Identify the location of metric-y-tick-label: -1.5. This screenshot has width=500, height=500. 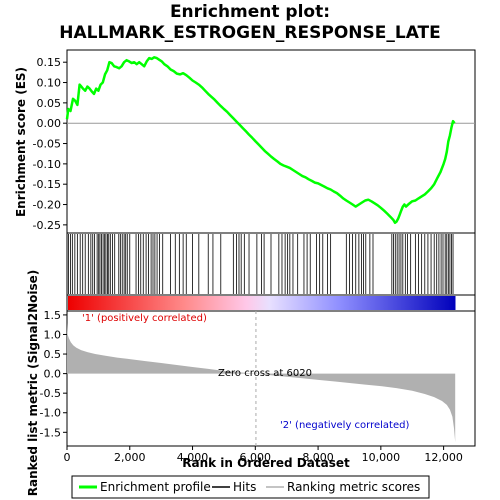
(50, 432).